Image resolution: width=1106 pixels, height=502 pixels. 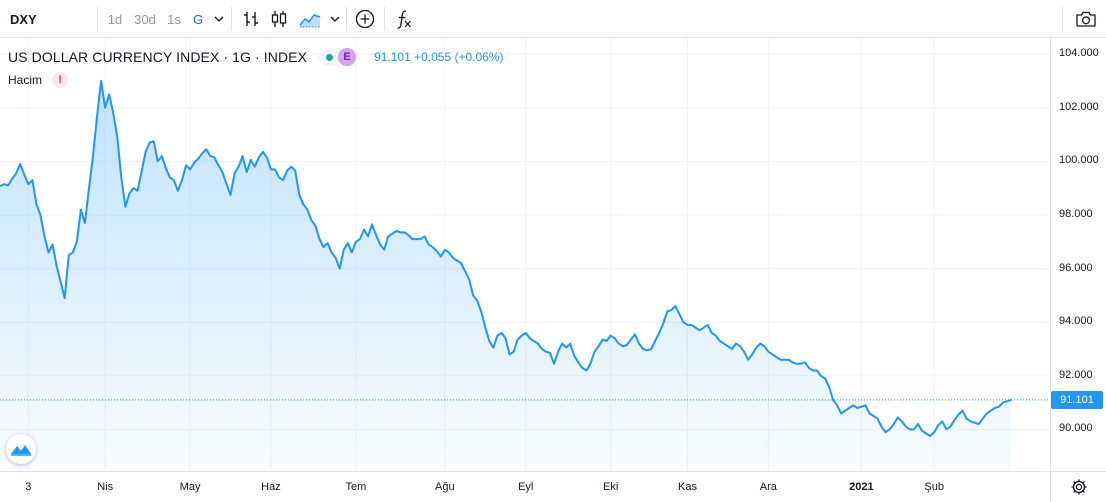 What do you see at coordinates (687, 487) in the screenshot?
I see `time-tick-label: Kas` at bounding box center [687, 487].